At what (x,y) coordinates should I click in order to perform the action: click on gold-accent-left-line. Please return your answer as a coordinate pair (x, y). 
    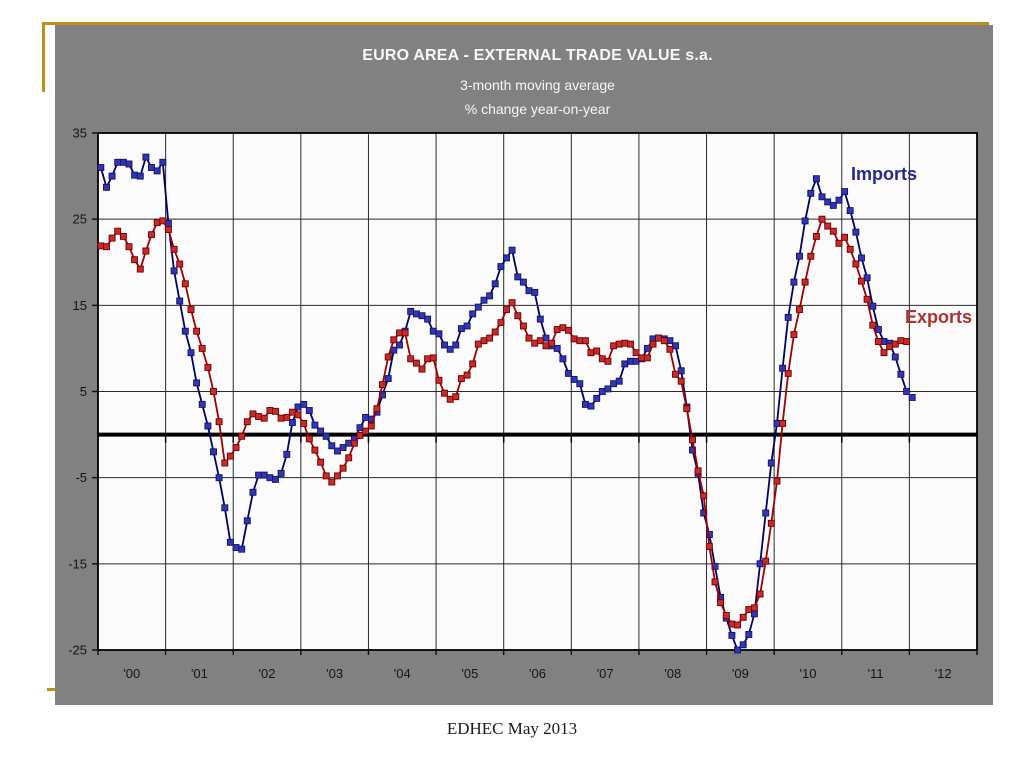
    Looking at the image, I should click on (43, 57).